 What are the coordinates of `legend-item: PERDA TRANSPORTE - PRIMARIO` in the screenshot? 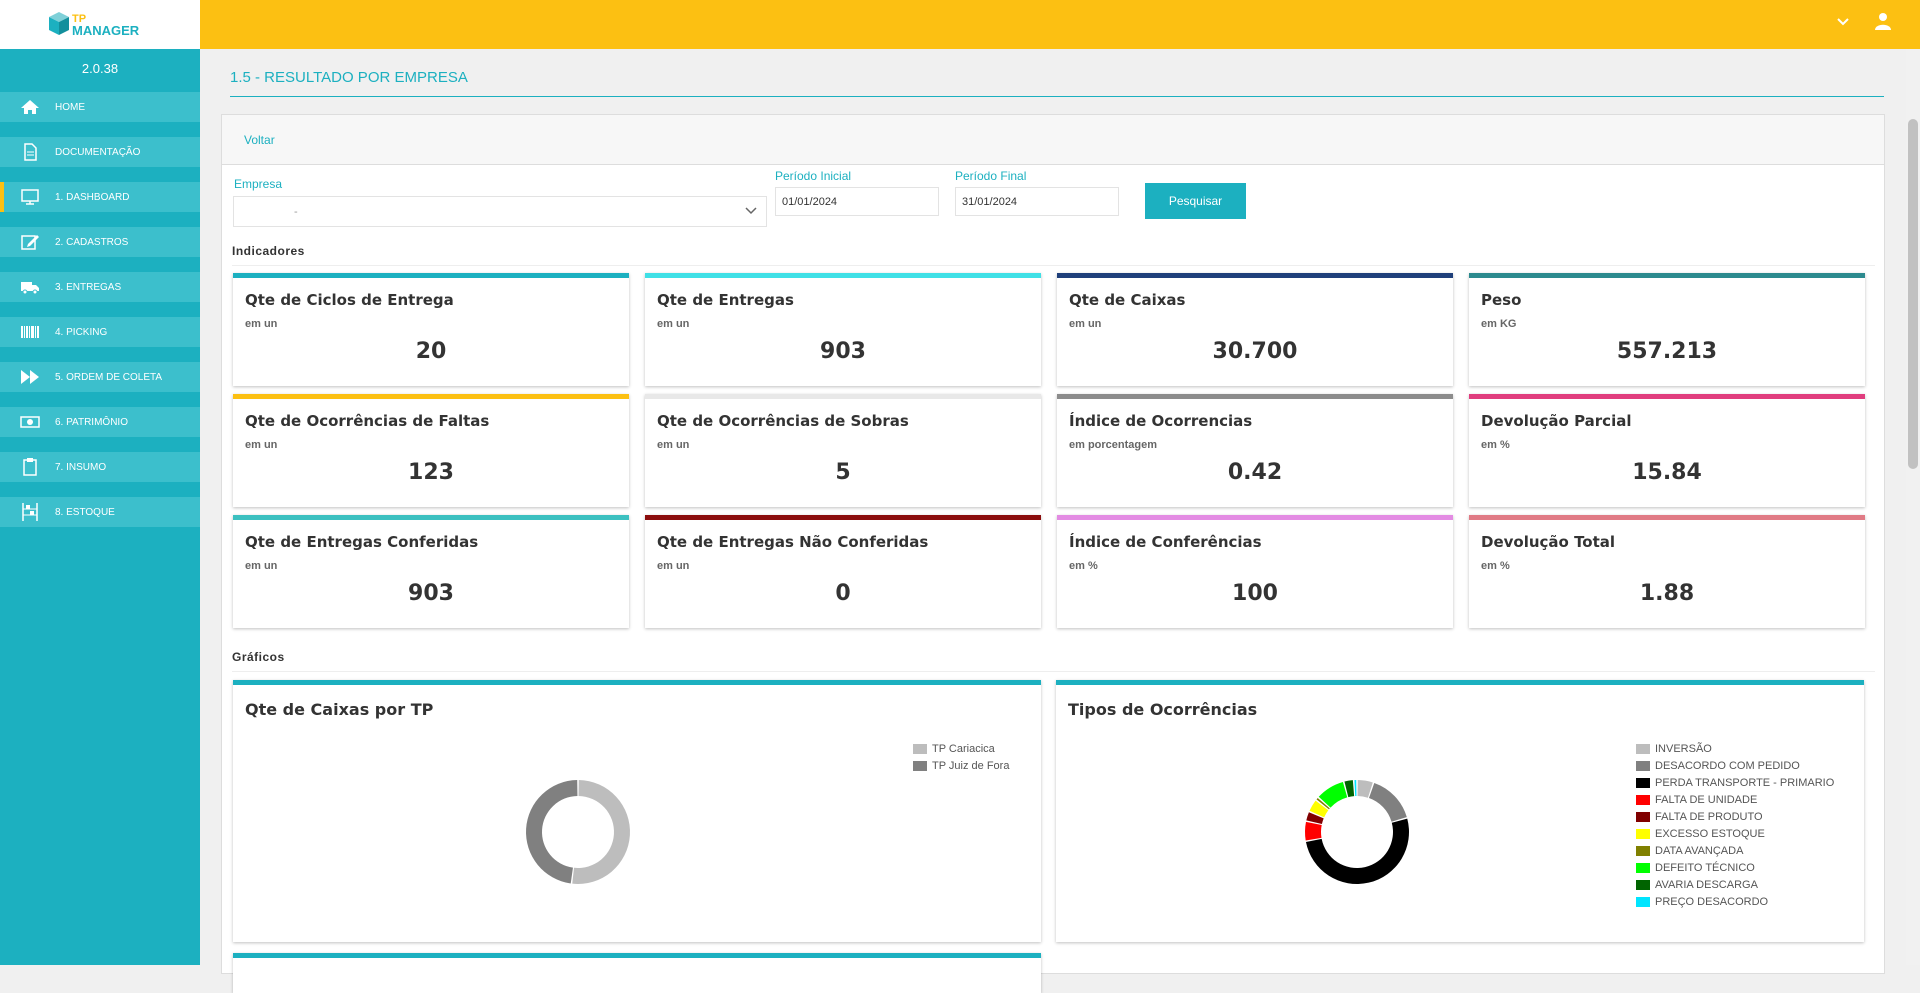 It's located at (1735, 782).